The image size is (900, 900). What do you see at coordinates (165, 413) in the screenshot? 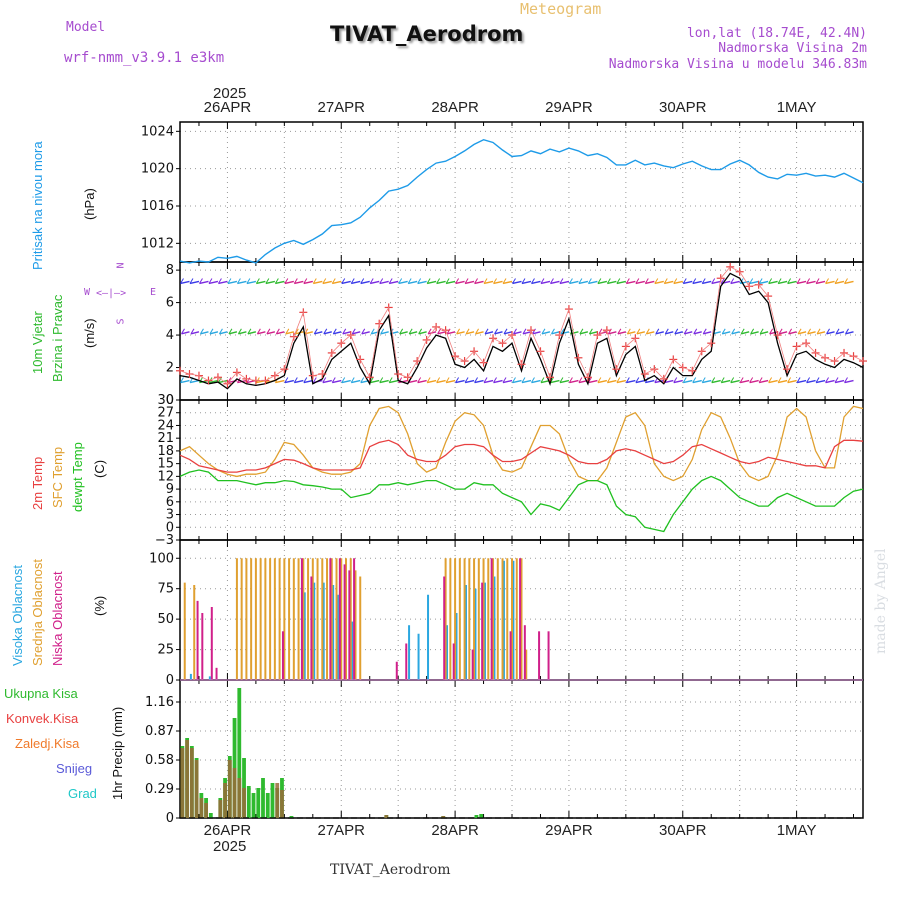
I see `ytick-label: 27` at bounding box center [165, 413].